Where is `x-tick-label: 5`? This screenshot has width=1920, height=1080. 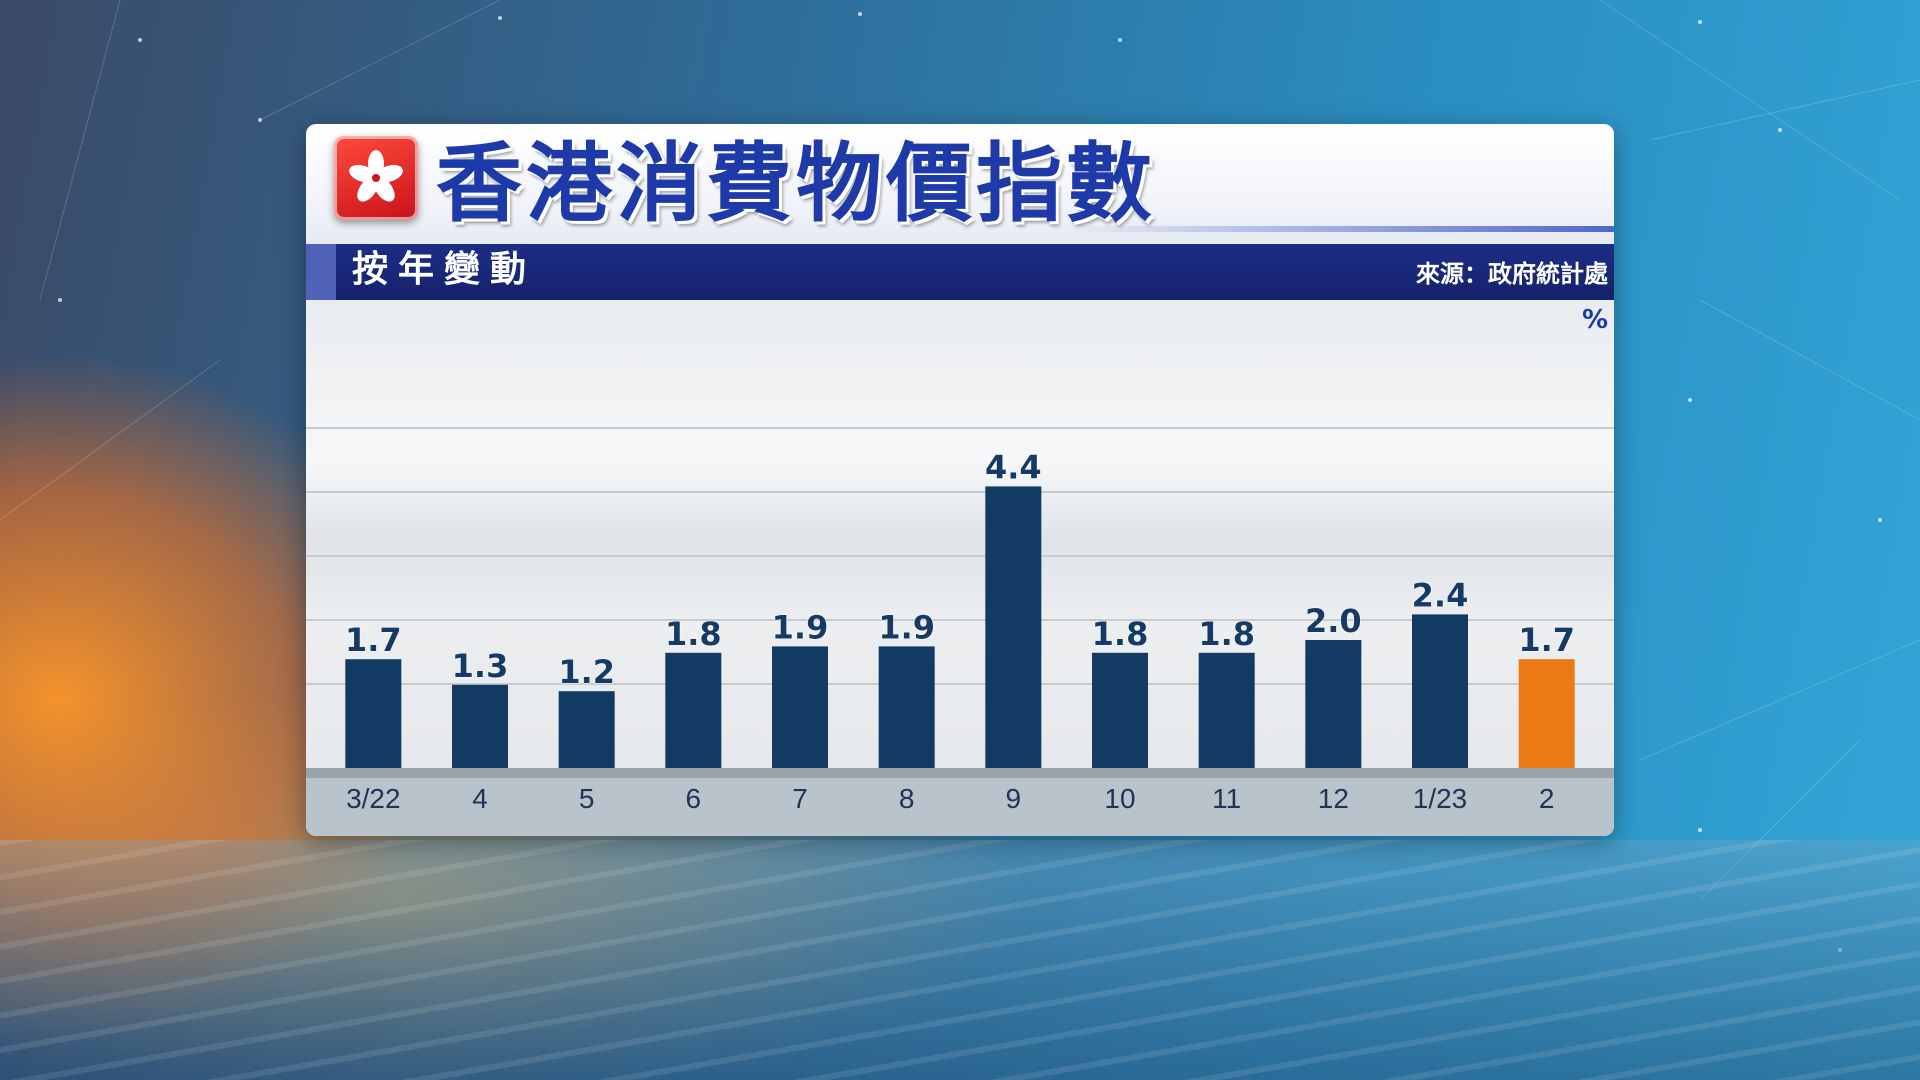
x-tick-label: 5 is located at coordinates (587, 798).